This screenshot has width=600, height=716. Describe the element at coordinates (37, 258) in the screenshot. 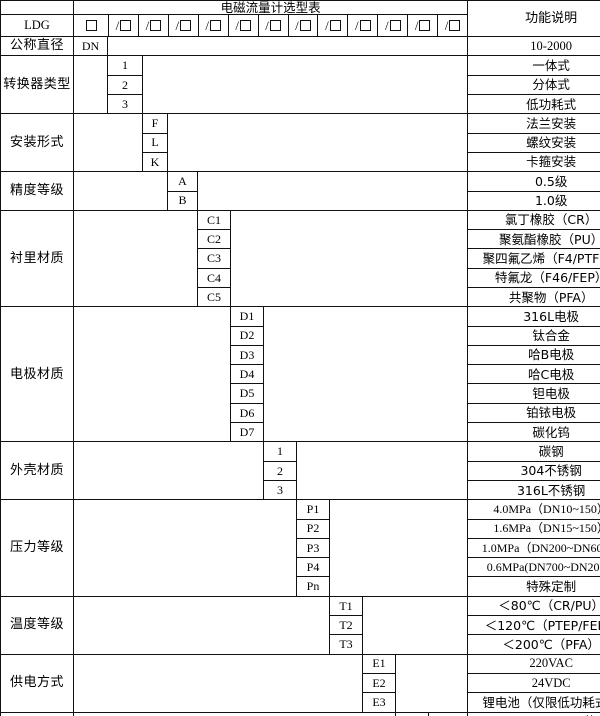

I see `row-label-5: 衬里材质` at that location.